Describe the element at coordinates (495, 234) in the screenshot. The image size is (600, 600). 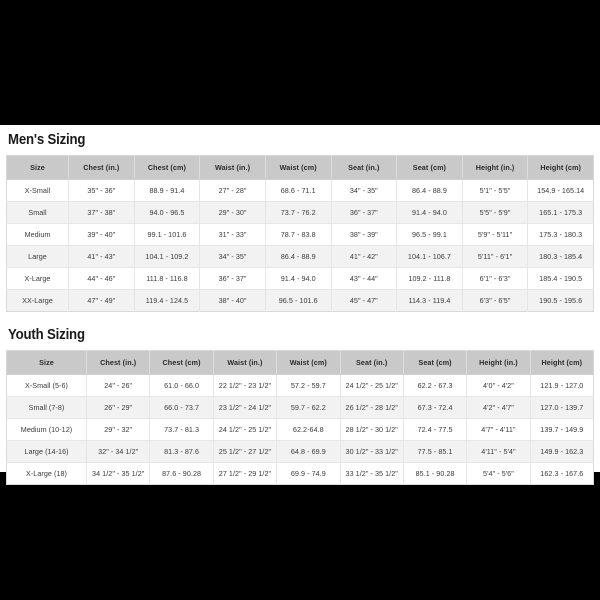
I see `mens-measurement-cell: 5'9" - 5'11"` at that location.